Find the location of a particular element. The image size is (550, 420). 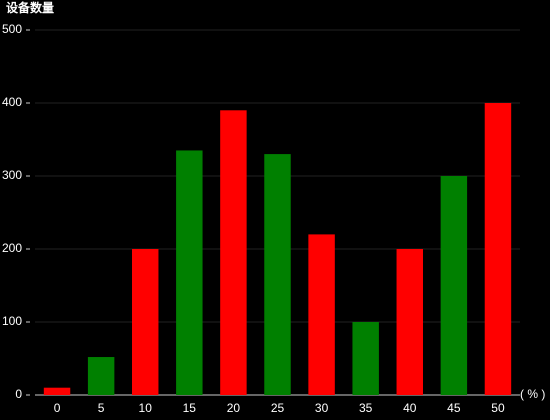

y-axis-title: 设备数量 is located at coordinates (30, 7).